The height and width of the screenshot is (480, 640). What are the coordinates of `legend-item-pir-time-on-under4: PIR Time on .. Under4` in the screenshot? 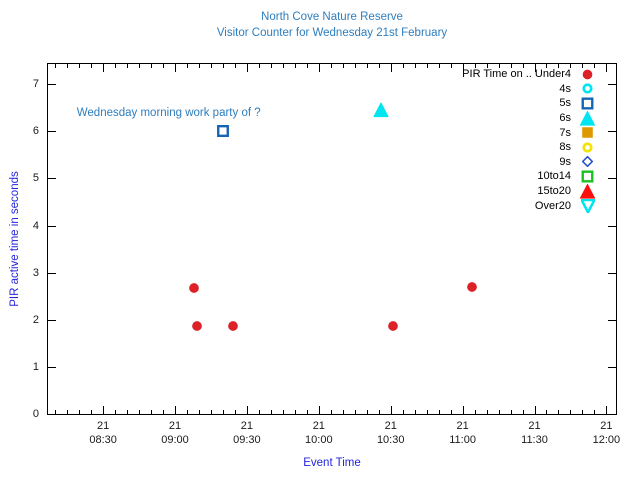 It's located at (528, 74).